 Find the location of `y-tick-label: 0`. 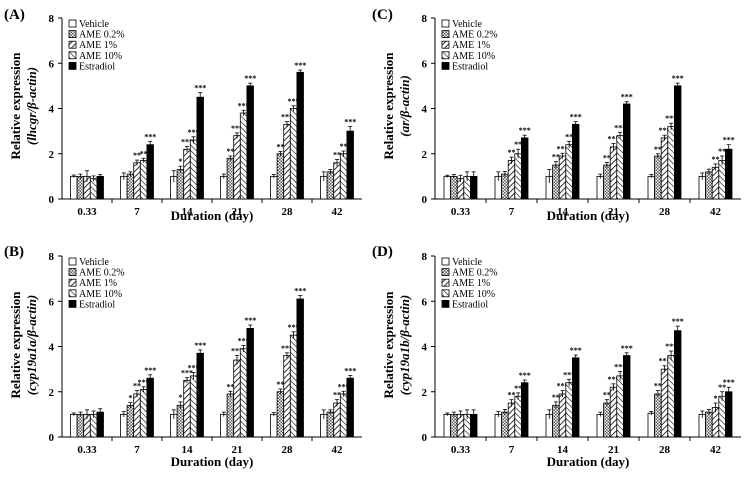

y-tick-label: 0 is located at coordinates (52, 438).